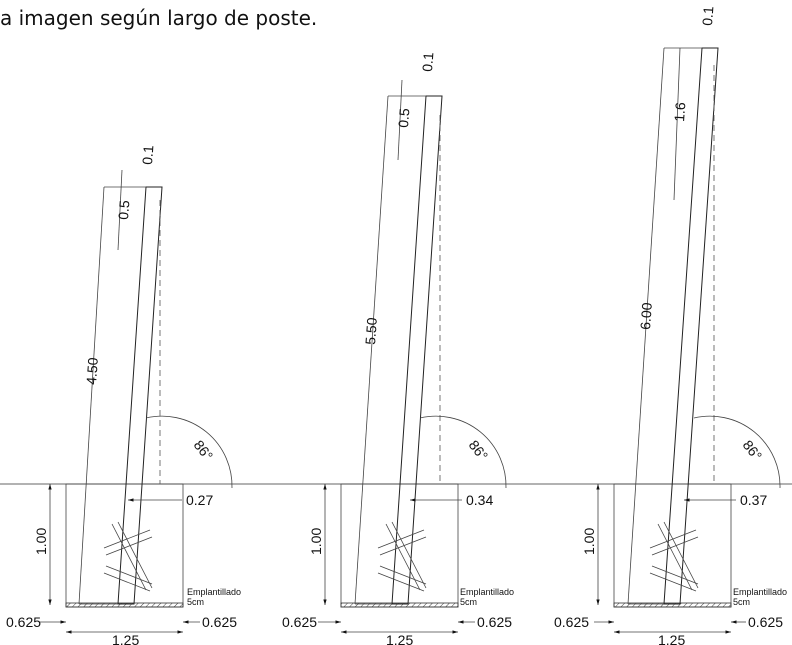 The width and height of the screenshot is (792, 645). I want to click on length-label: 4.50, so click(92, 371).